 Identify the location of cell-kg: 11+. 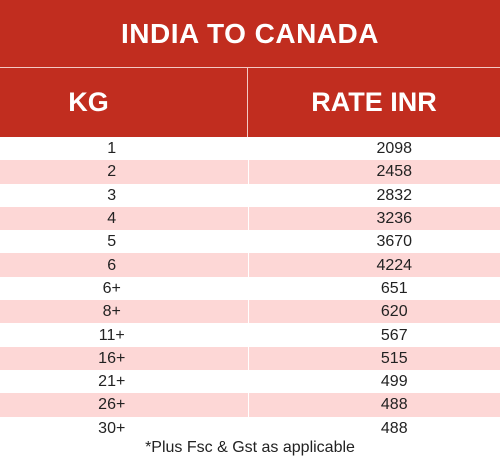
(124, 335).